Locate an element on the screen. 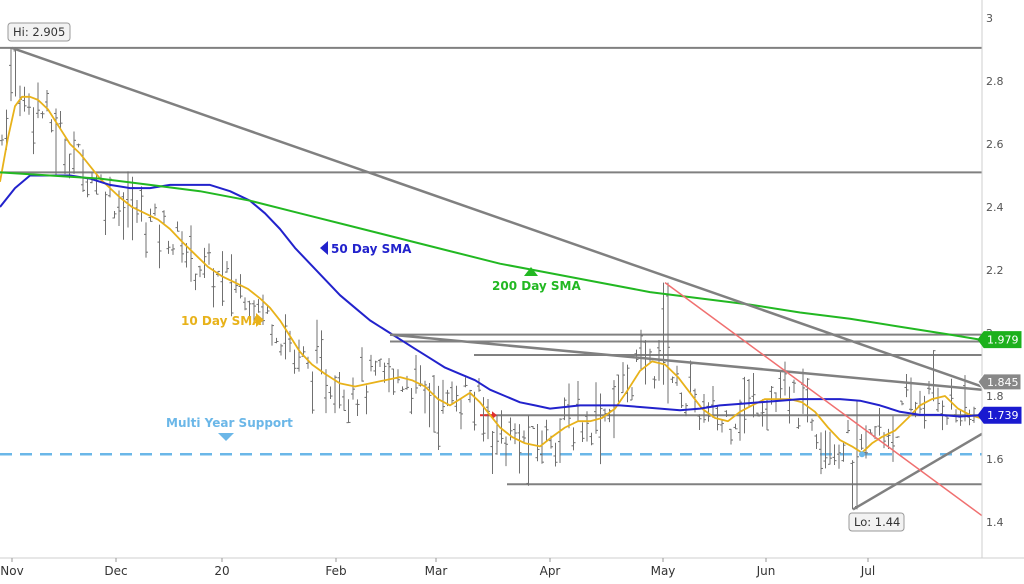  high-label: Hi: 2.905 is located at coordinates (39, 32).